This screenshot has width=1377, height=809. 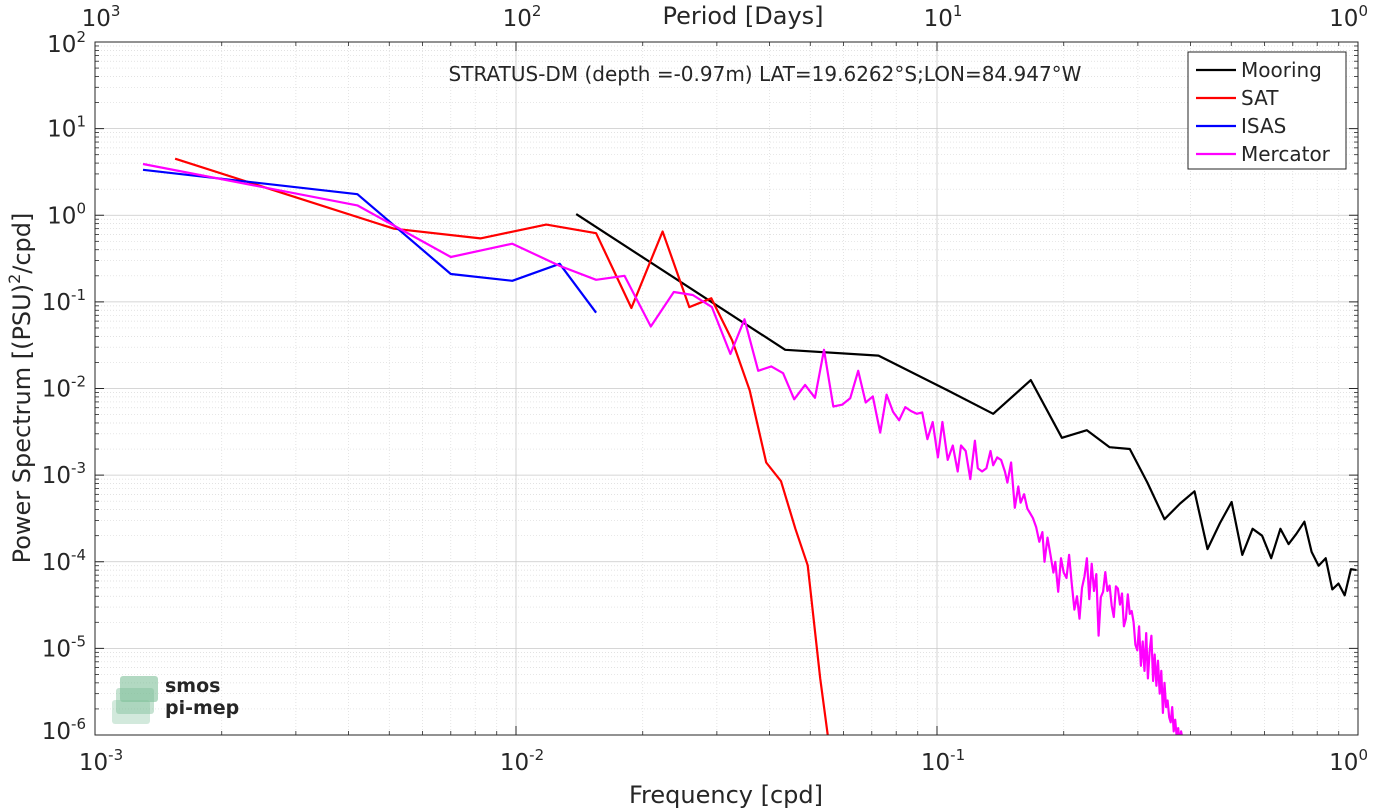 What do you see at coordinates (537, 11) in the screenshot?
I see `x2-tick-label-exp: 2` at bounding box center [537, 11].